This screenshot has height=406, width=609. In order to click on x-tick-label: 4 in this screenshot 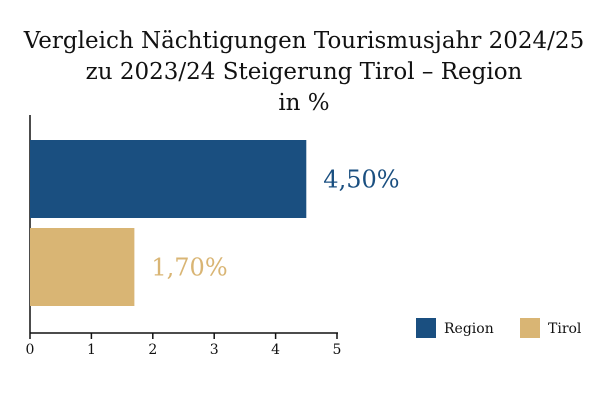, I will do `click(275, 350)`.